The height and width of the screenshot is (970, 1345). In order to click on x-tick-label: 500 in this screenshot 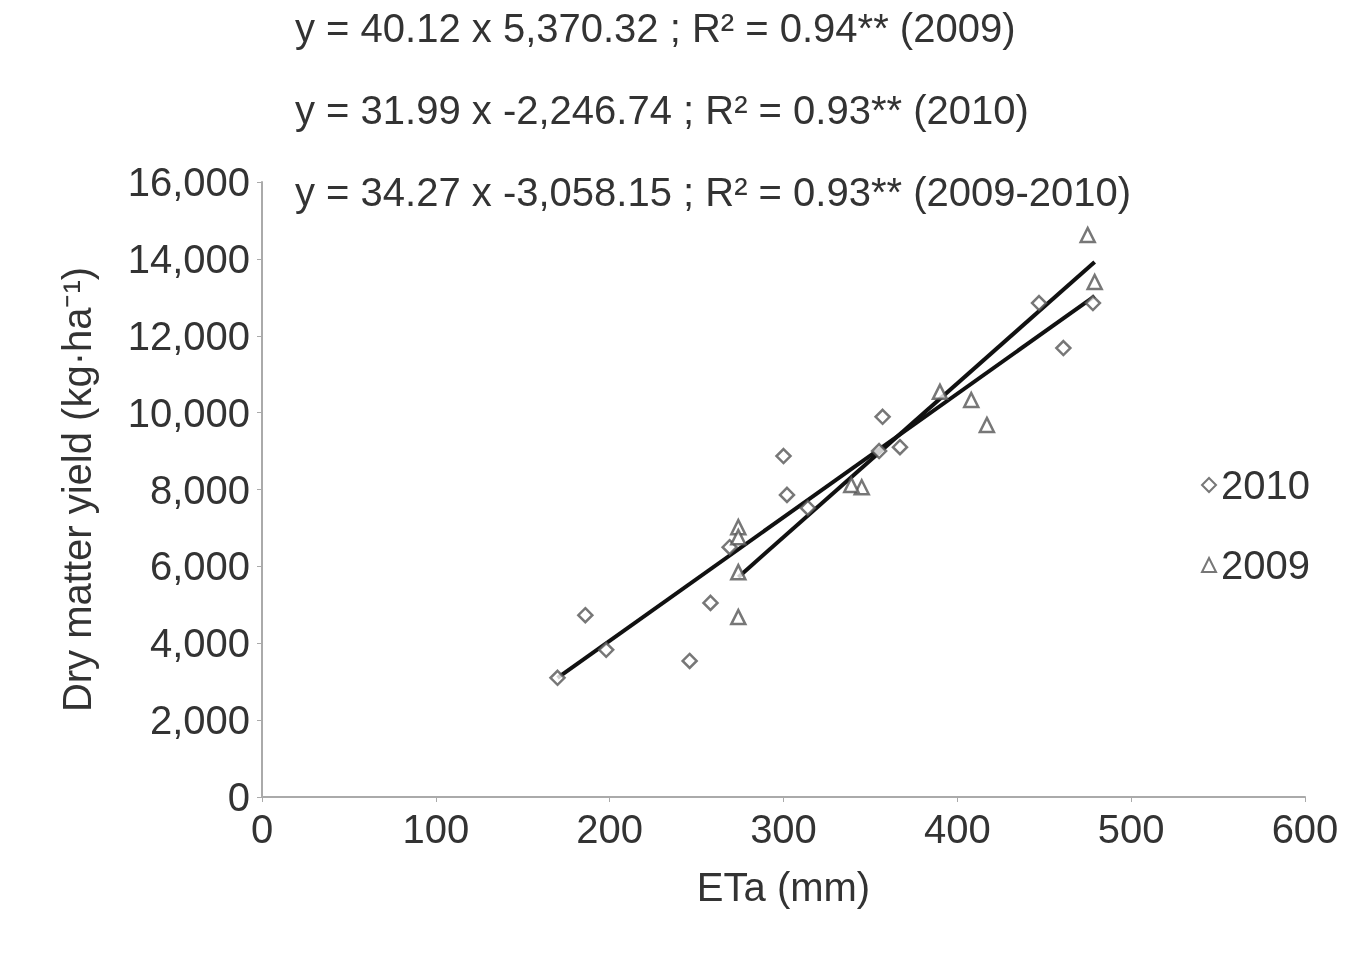, I will do `click(1131, 829)`.